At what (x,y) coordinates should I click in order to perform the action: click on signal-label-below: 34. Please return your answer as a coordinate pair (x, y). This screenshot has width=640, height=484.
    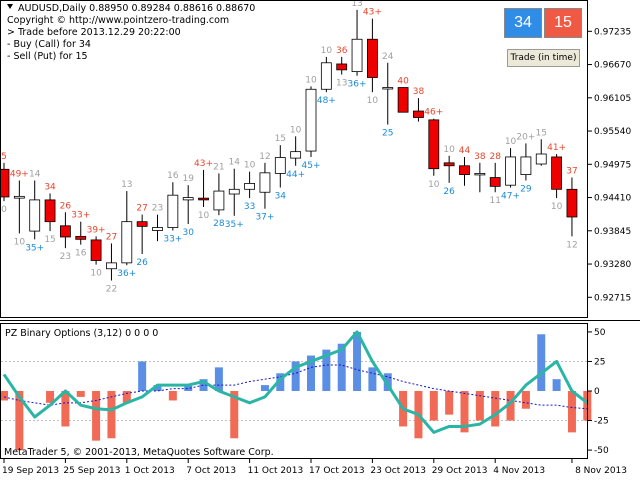
    Looking at the image, I should click on (281, 197).